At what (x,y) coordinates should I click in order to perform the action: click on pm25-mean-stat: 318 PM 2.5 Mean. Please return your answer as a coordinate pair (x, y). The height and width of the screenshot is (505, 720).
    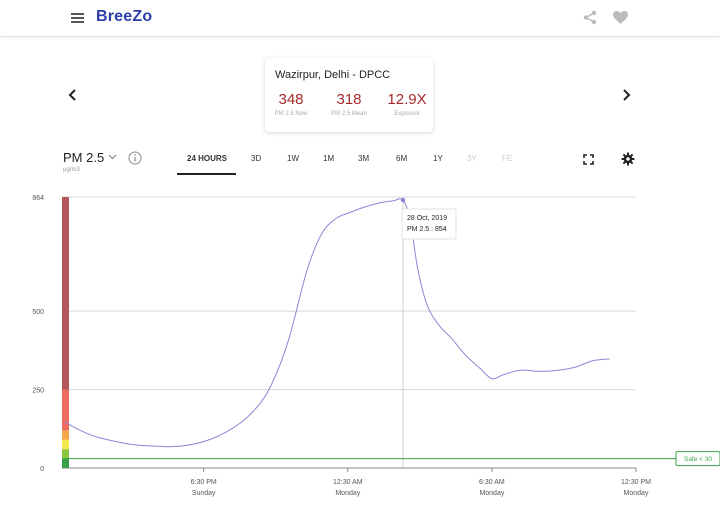
    Looking at the image, I should click on (349, 104).